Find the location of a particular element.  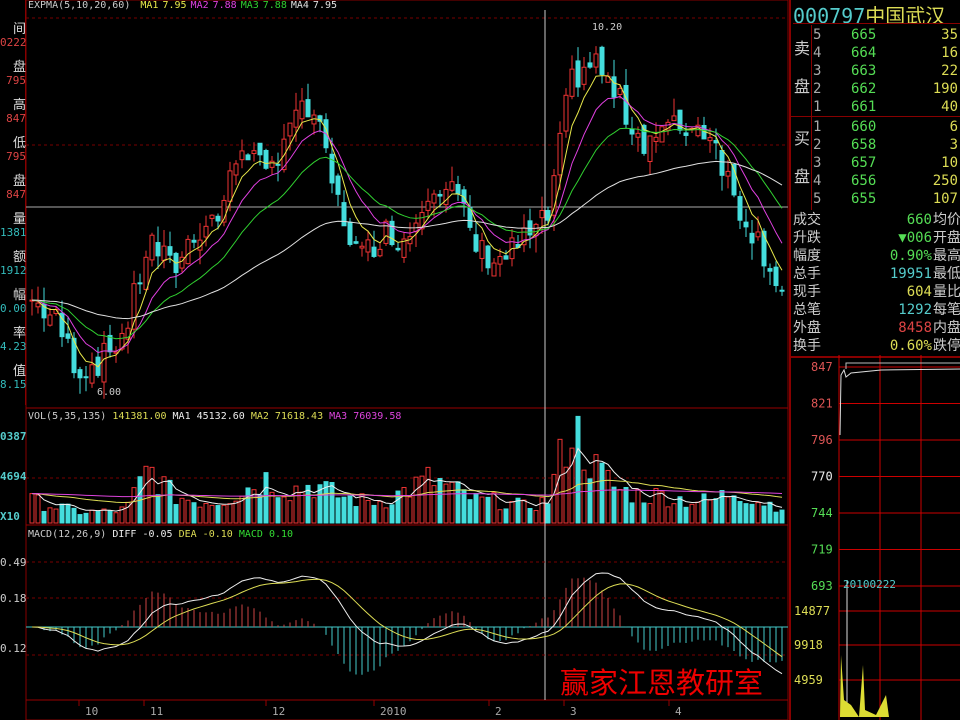

stat-row: 幅度 0.90% 最高 is located at coordinates (875, 256).